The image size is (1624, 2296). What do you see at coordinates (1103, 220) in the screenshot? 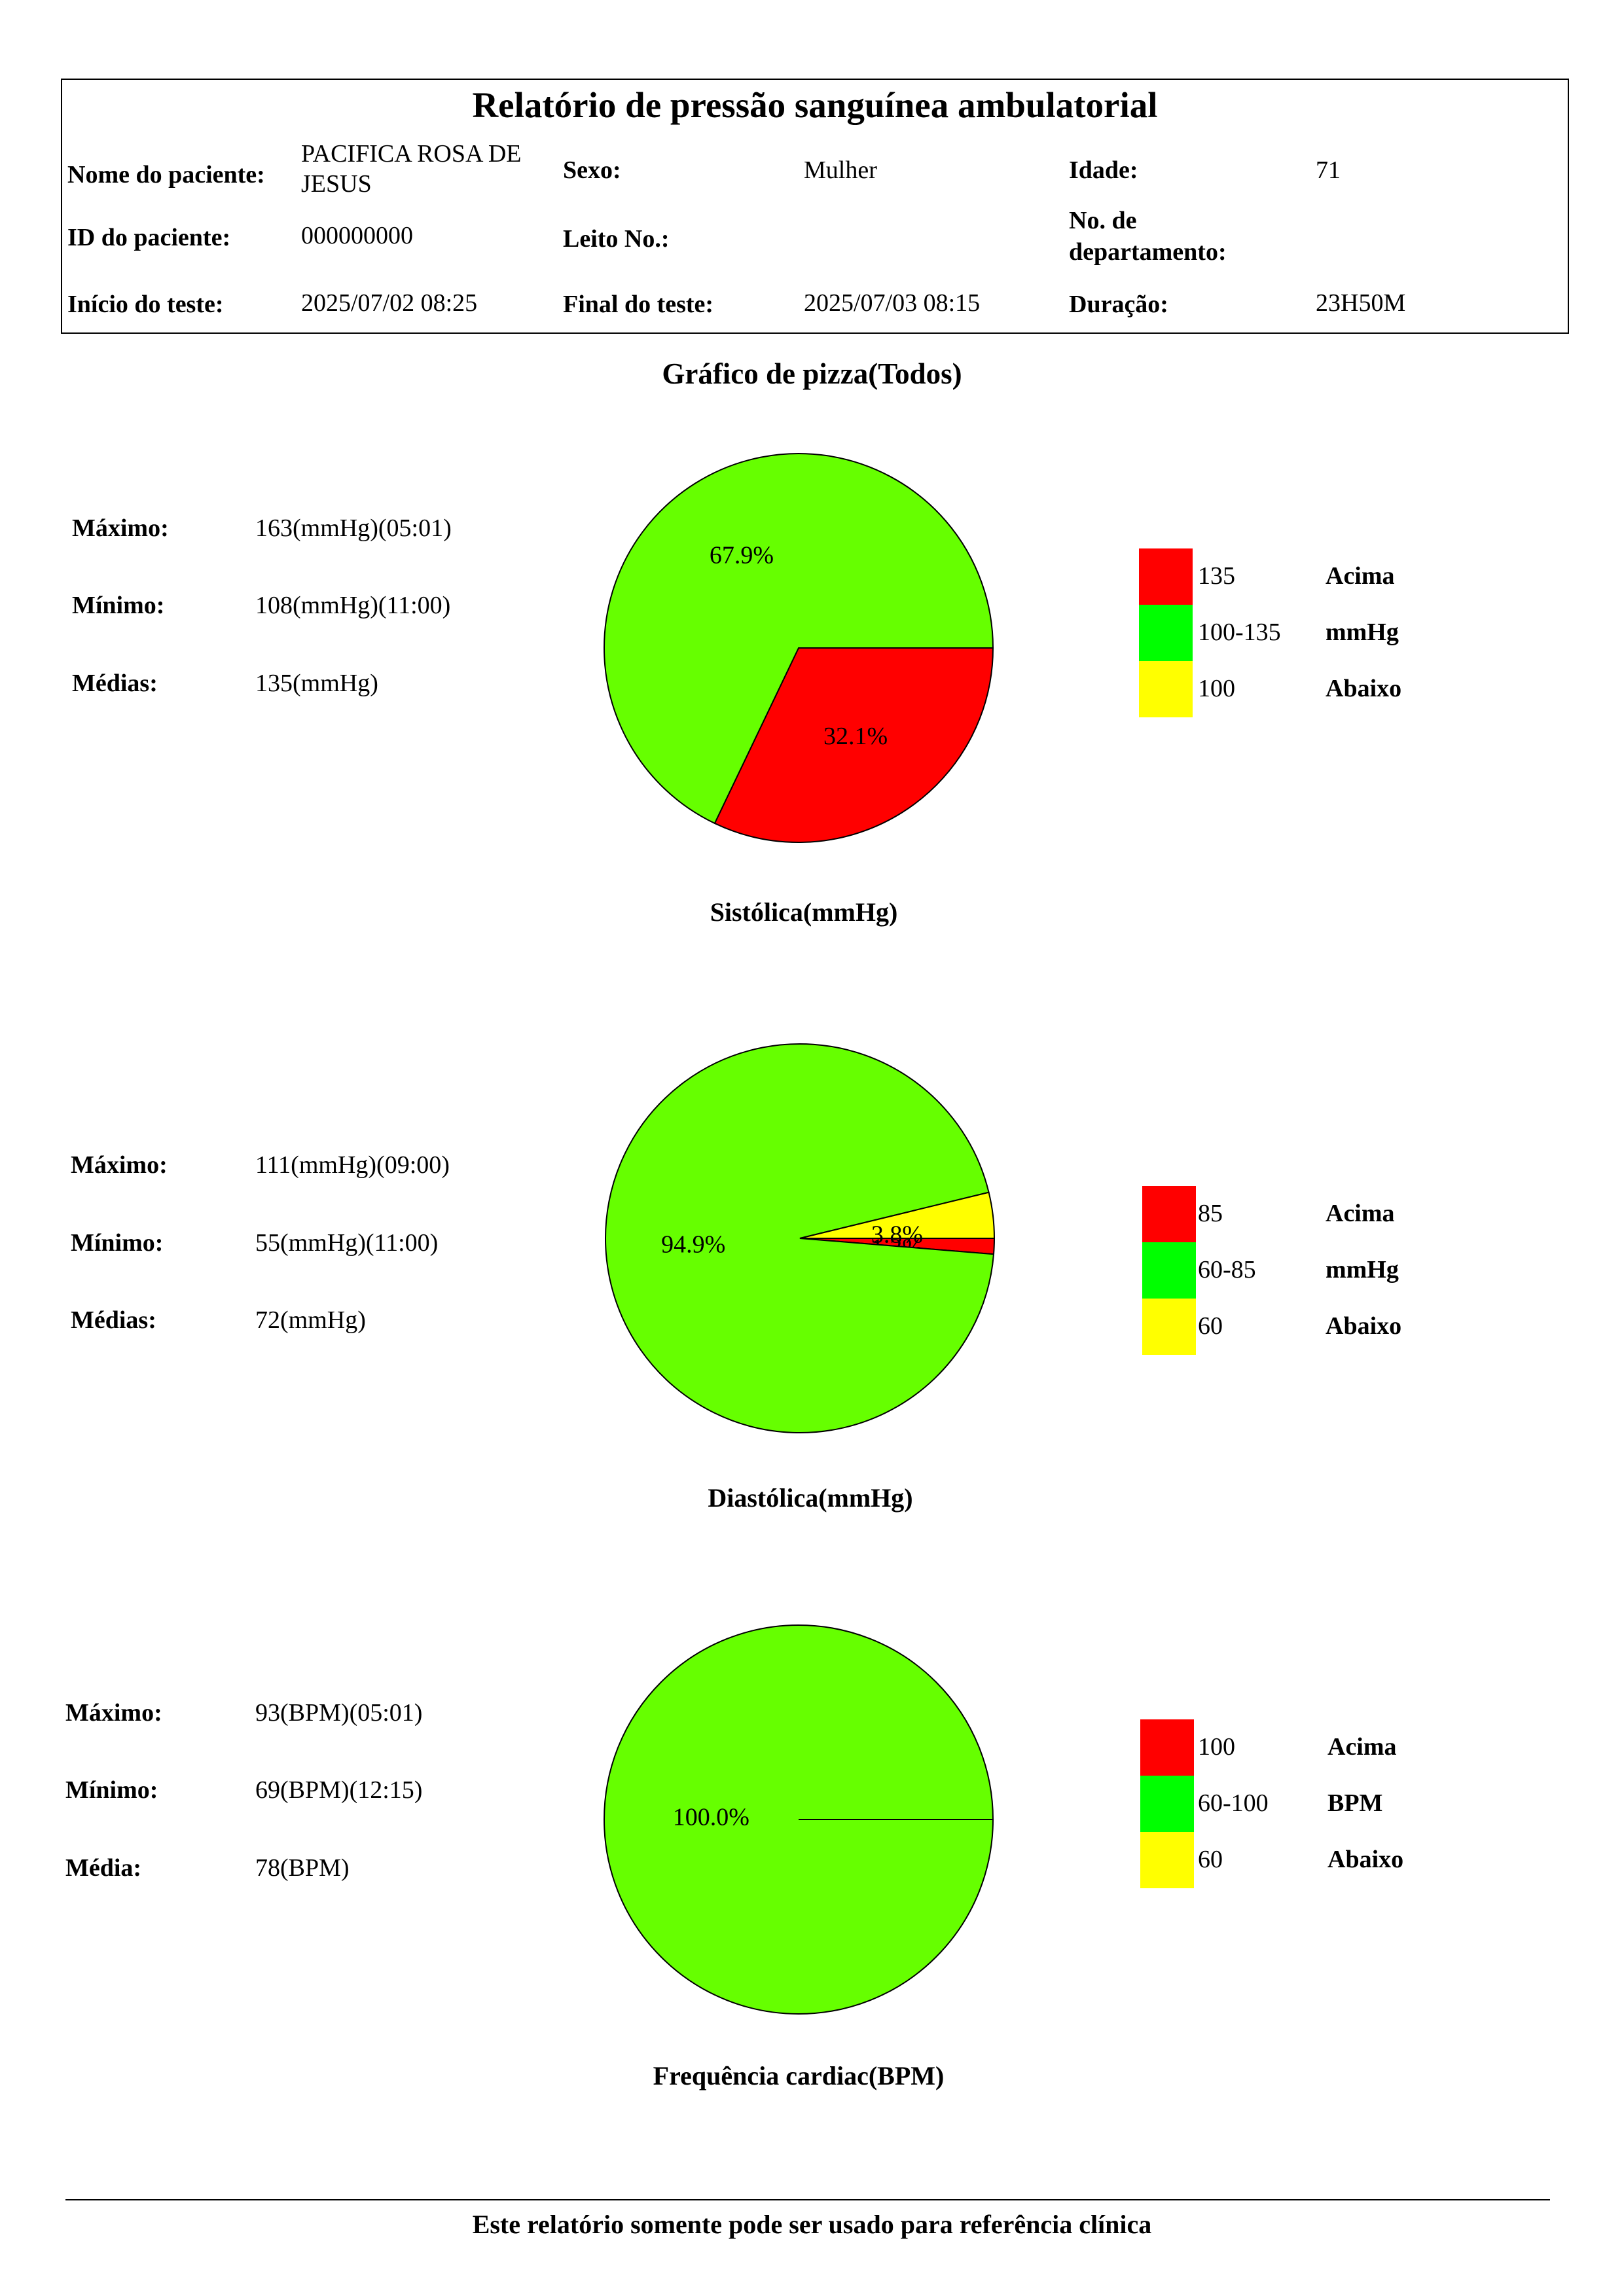
I see `dept-label-line1: No. de` at bounding box center [1103, 220].